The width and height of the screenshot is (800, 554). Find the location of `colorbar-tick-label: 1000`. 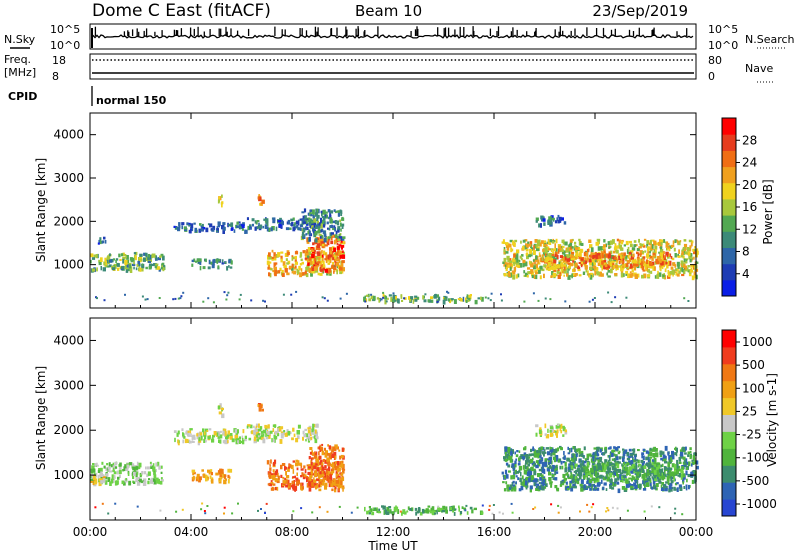

colorbar-tick-label: 1000 is located at coordinates (757, 342).